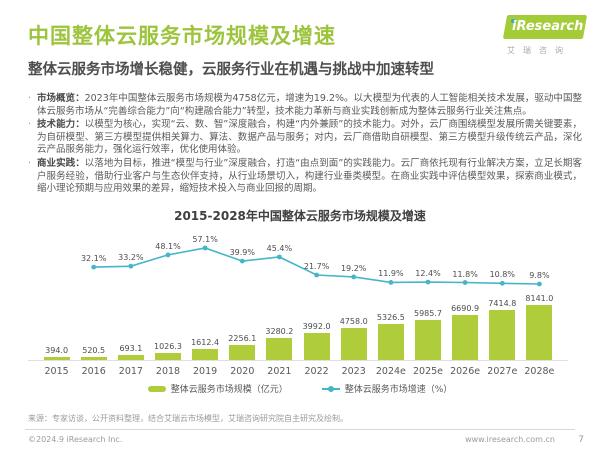 The image size is (600, 449). I want to click on legend-label: 整体云服务市场规模（亿元）, so click(229, 390).